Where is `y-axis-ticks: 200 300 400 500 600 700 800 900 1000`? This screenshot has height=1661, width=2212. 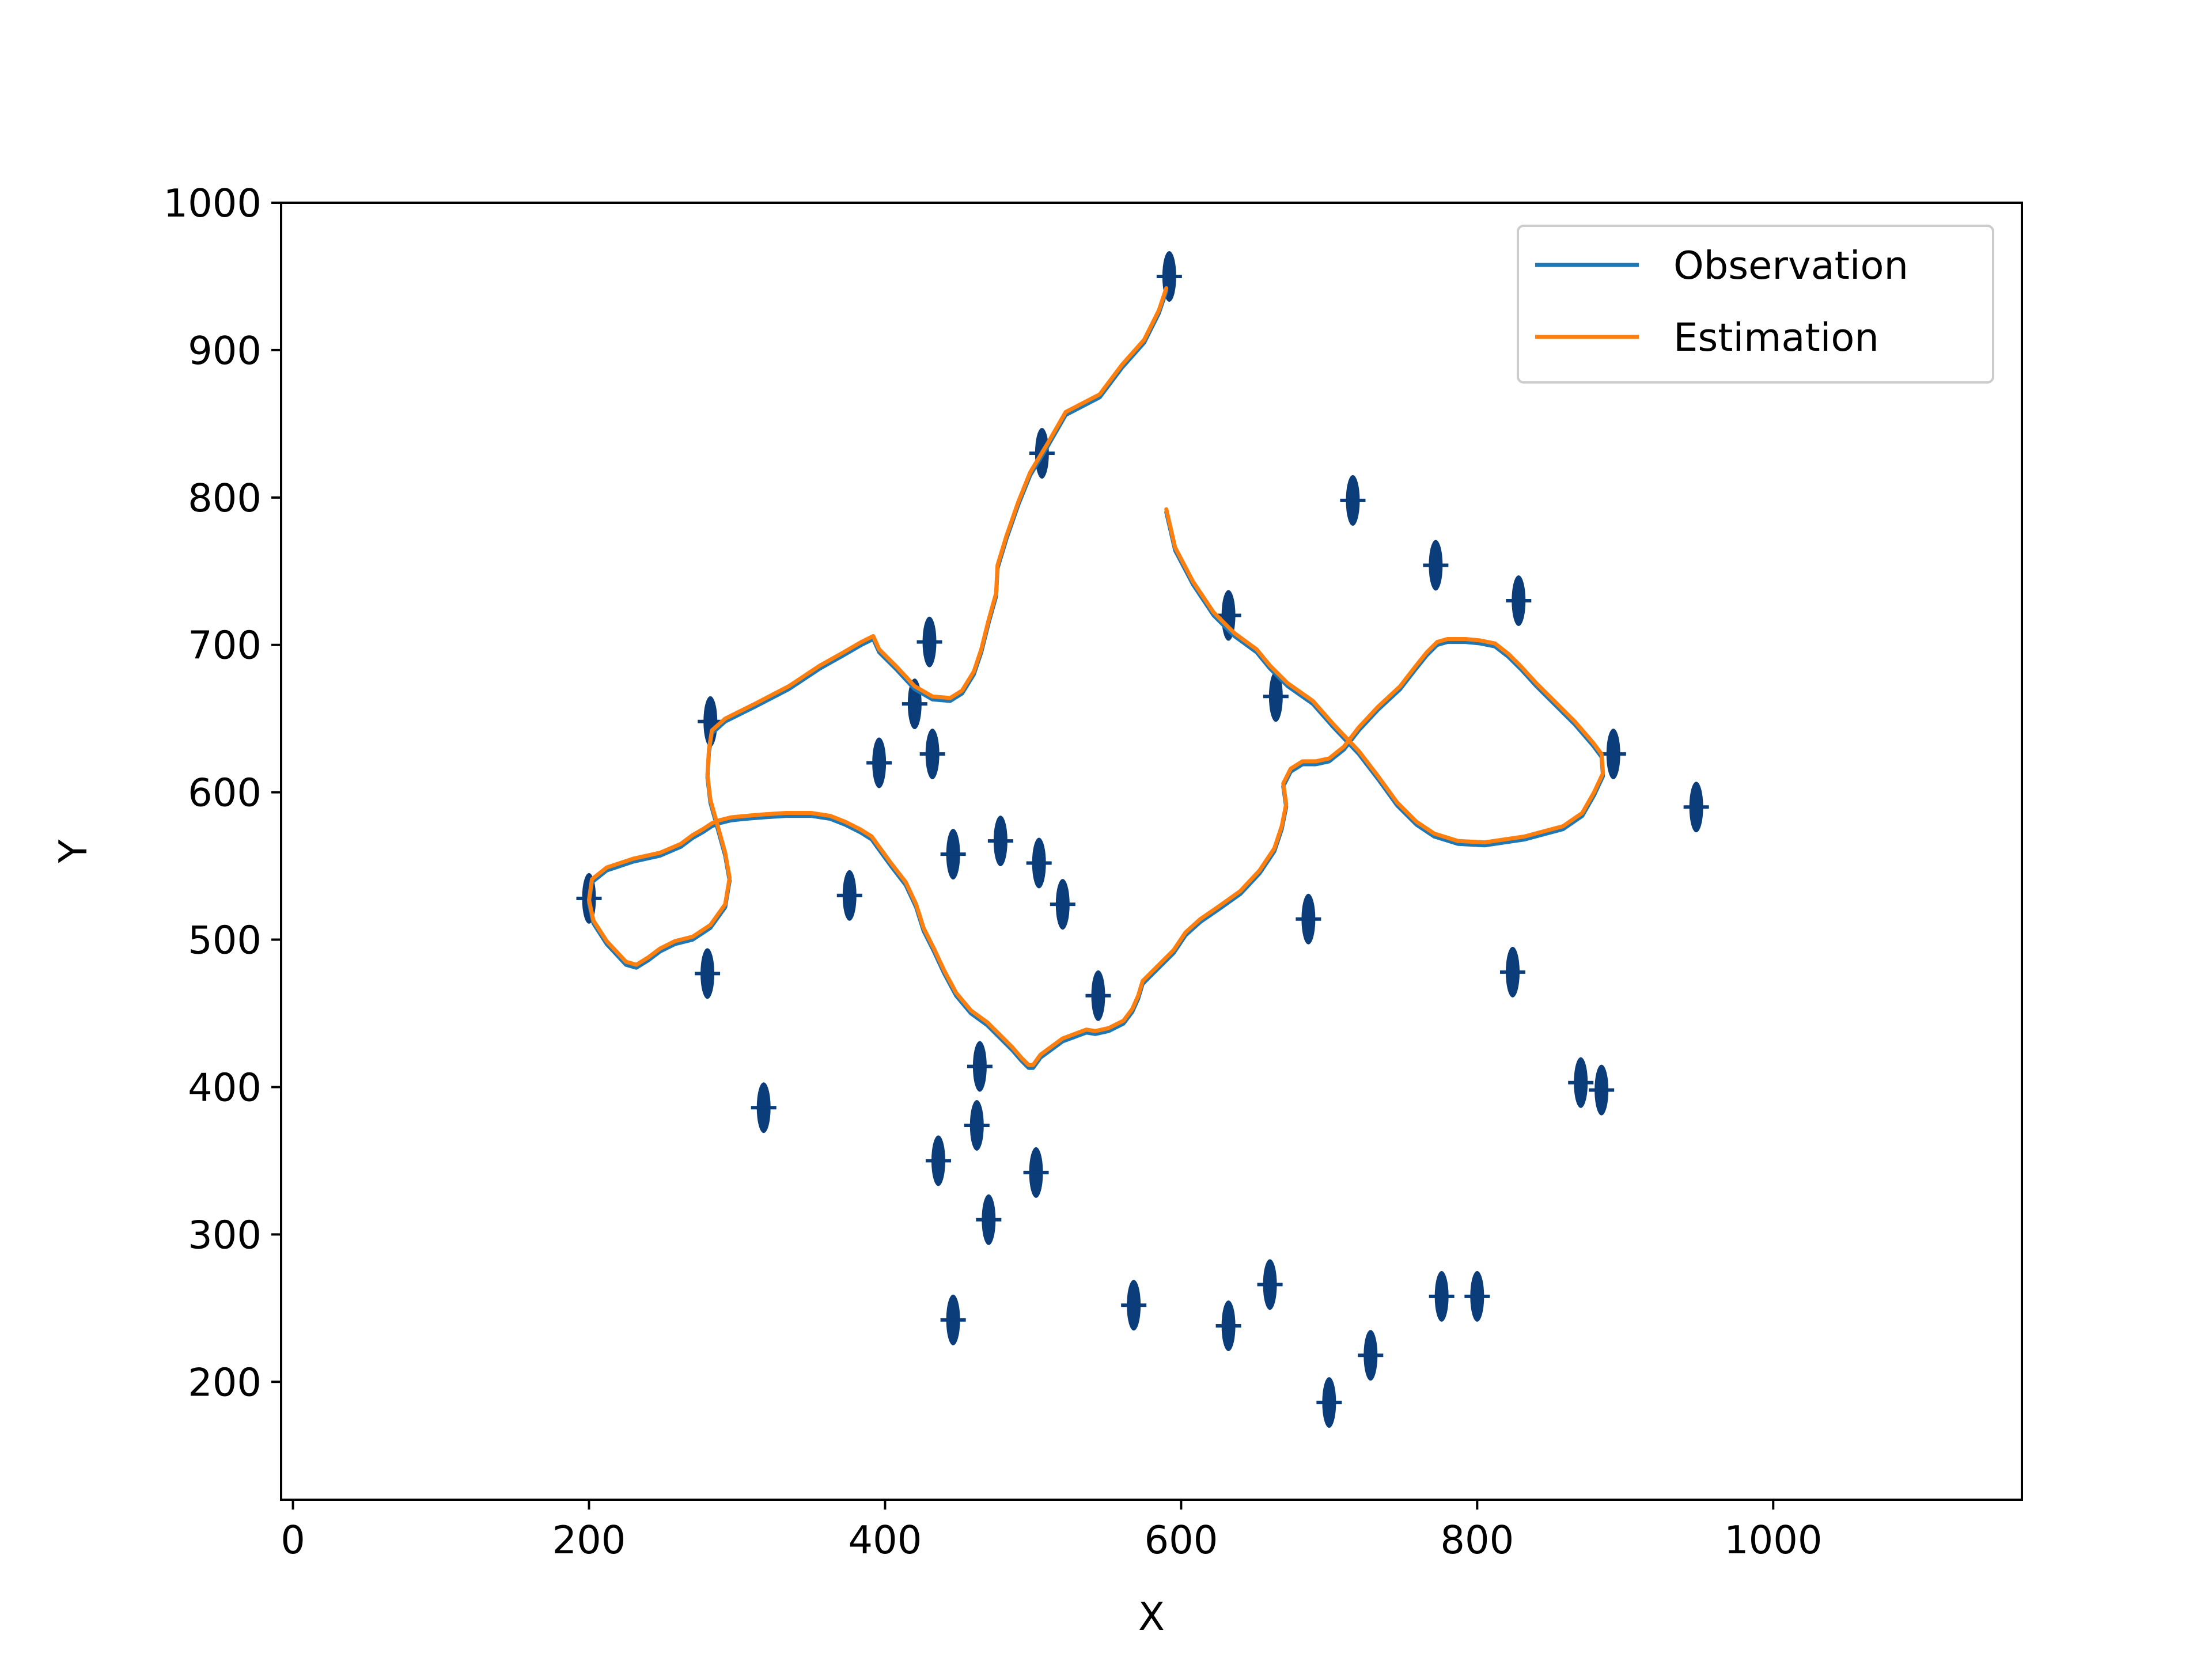
y-axis-ticks: 200 300 400 500 600 700 800 900 1000 is located at coordinates (222, 793).